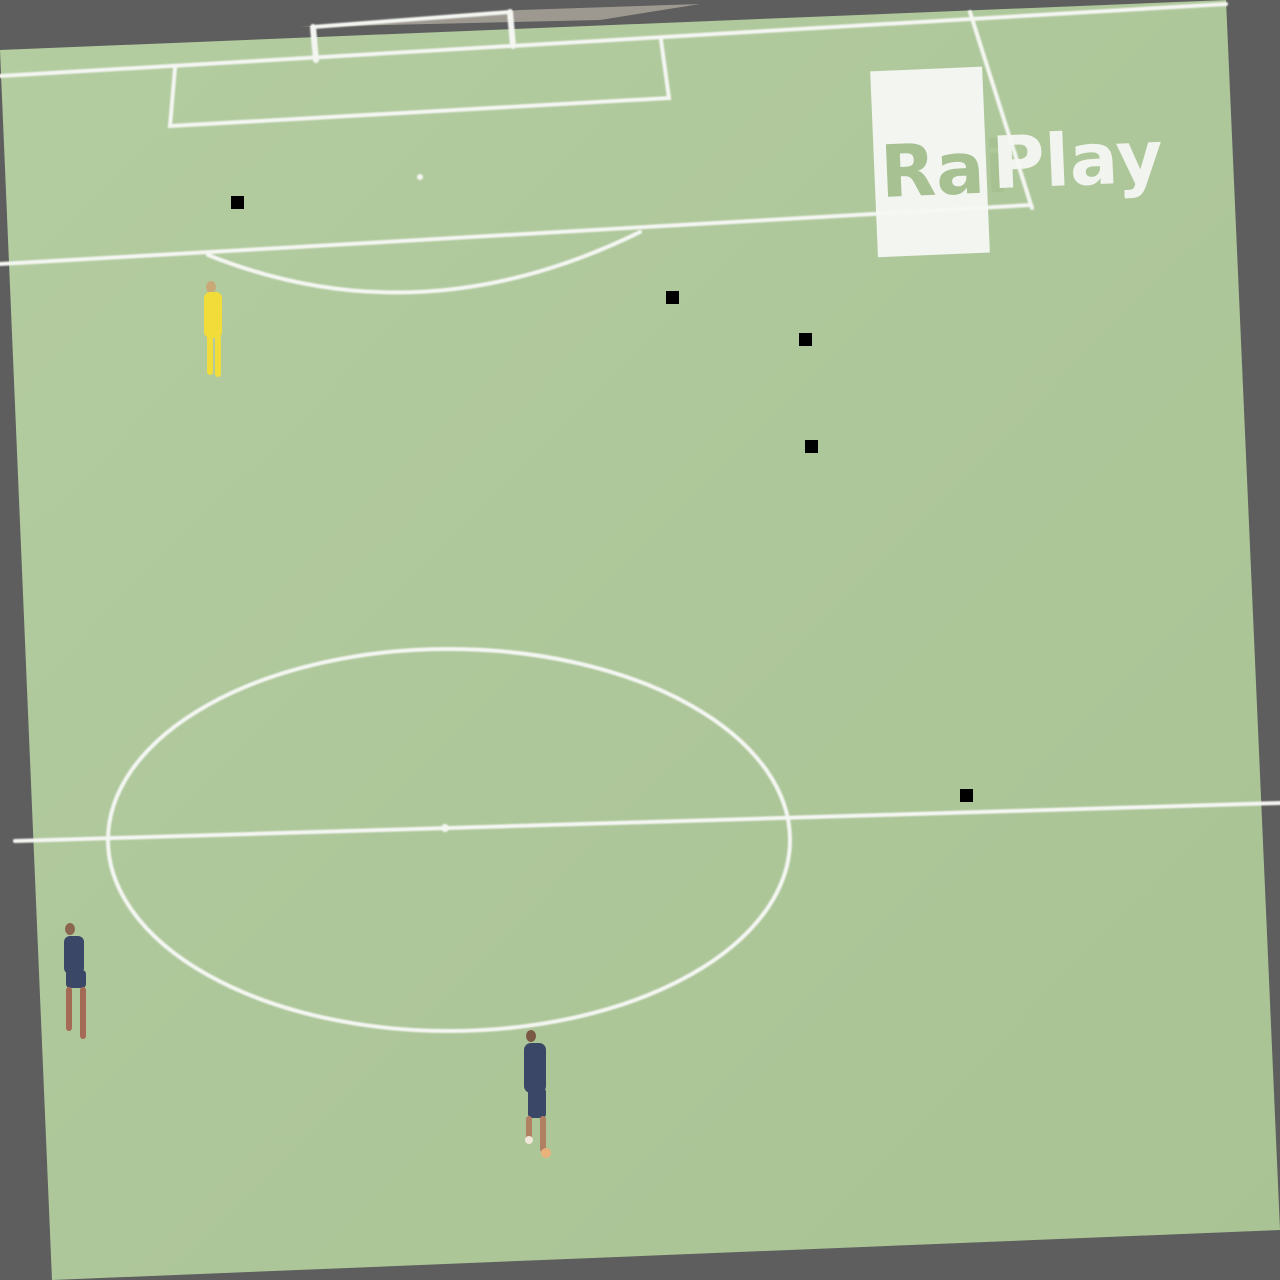 This screenshot has width=1280, height=1280. I want to click on goalkeeper-leg-left, so click(210, 355).